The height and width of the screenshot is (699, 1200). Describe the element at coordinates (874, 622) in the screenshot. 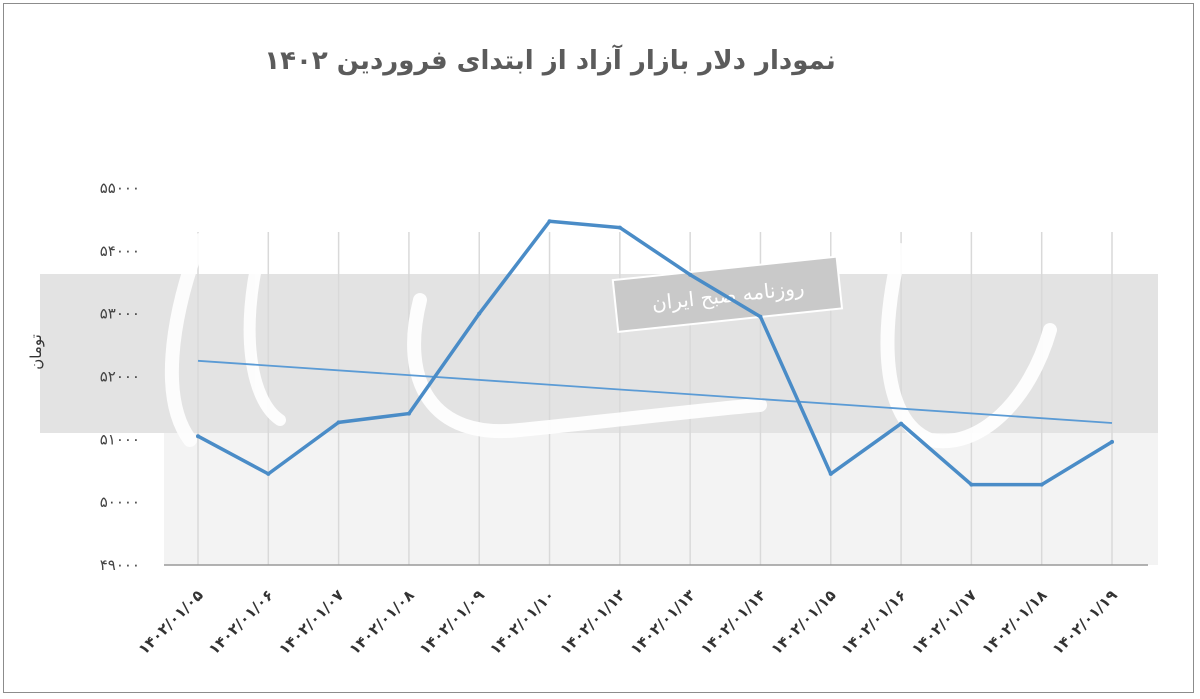

I see `x-tick-label: ۱۴۰۲/۰۱/۱۶` at that location.